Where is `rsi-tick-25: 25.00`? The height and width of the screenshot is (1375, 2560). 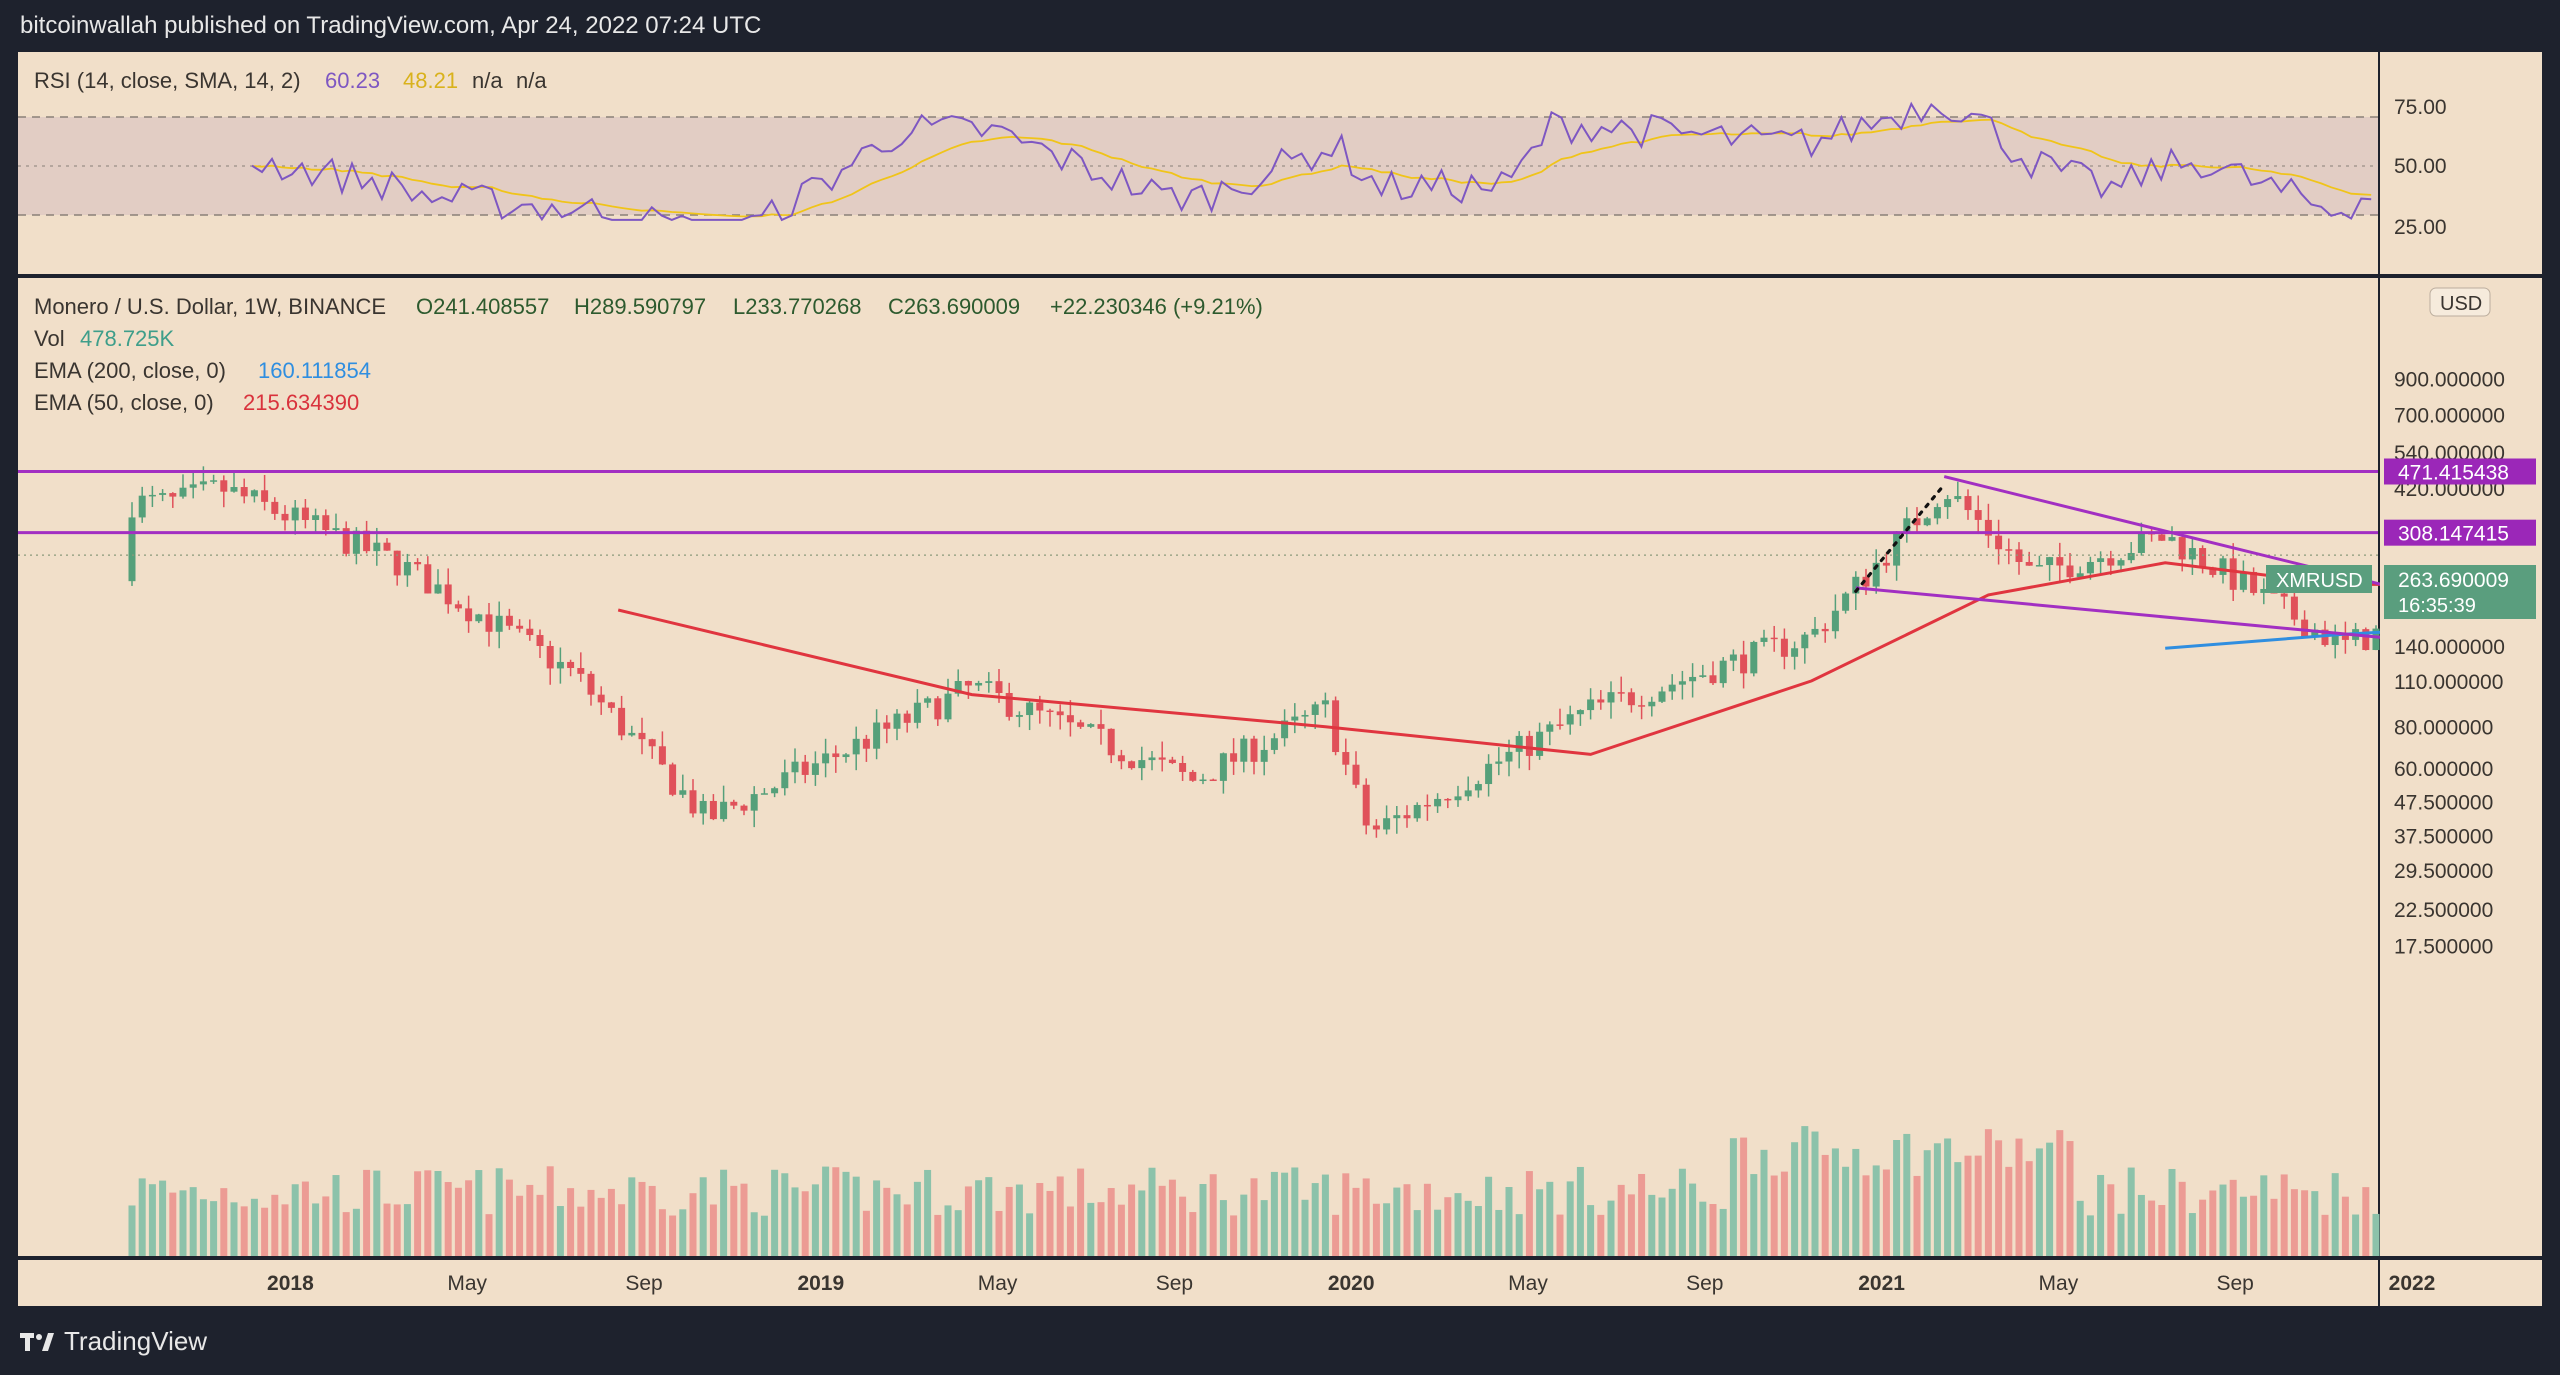 rsi-tick-25: 25.00 is located at coordinates (2420, 227).